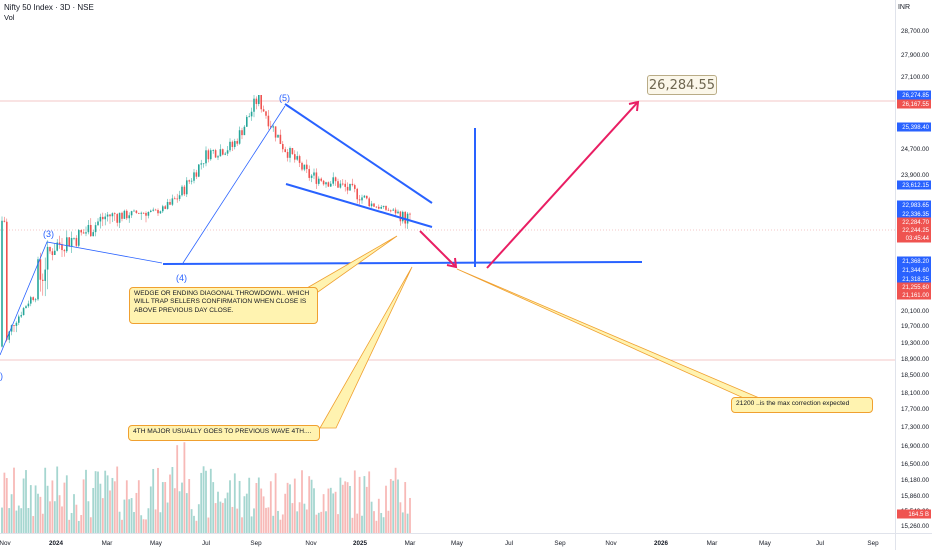 This screenshot has height=550, width=932. I want to click on down-arrow, so click(437, 248).